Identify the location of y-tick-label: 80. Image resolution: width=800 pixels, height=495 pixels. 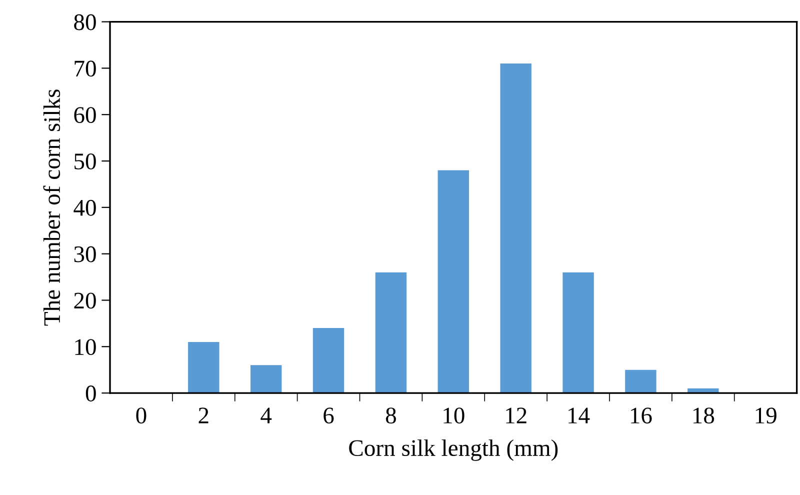
(85, 22).